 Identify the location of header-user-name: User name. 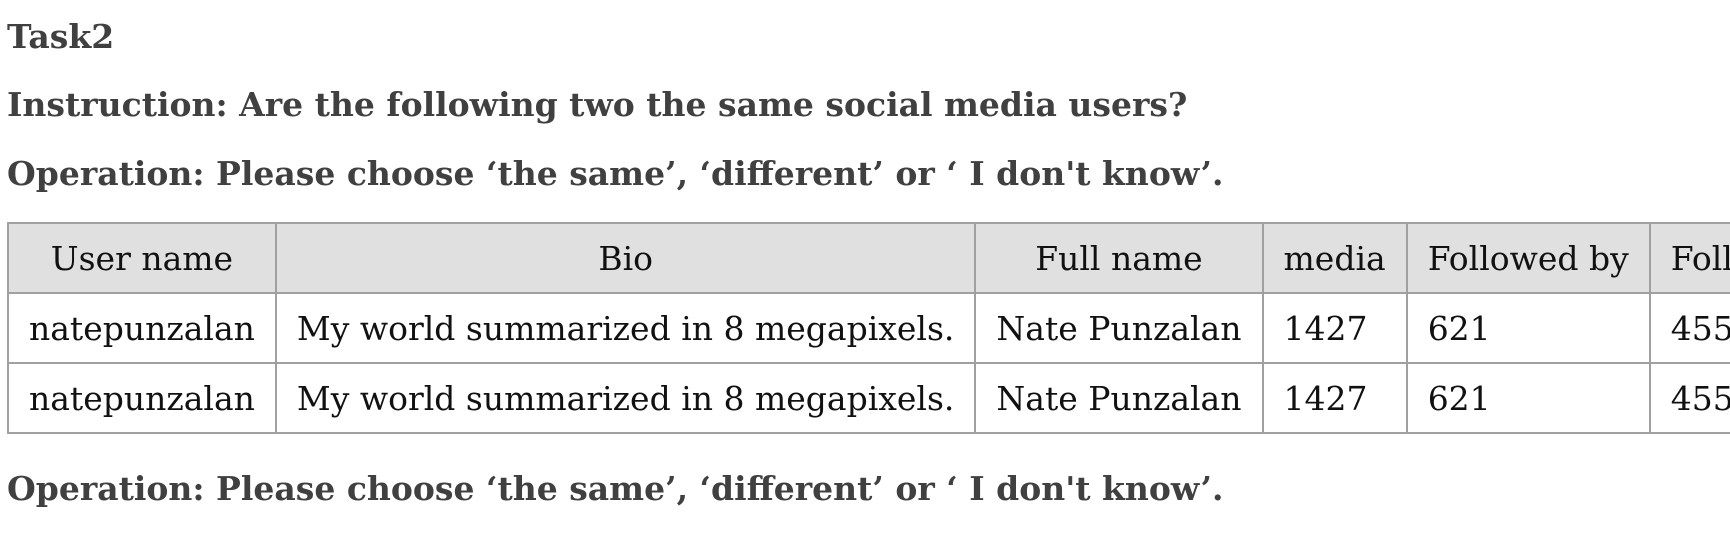
(142, 258).